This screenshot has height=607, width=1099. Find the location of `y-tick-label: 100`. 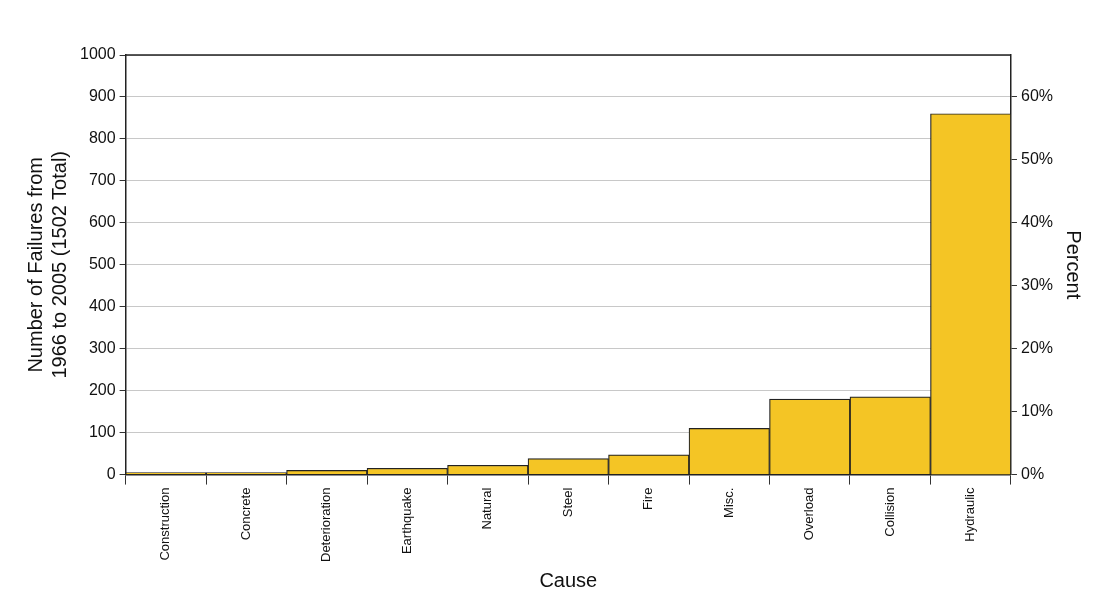

y-tick-label: 100 is located at coordinates (102, 432).